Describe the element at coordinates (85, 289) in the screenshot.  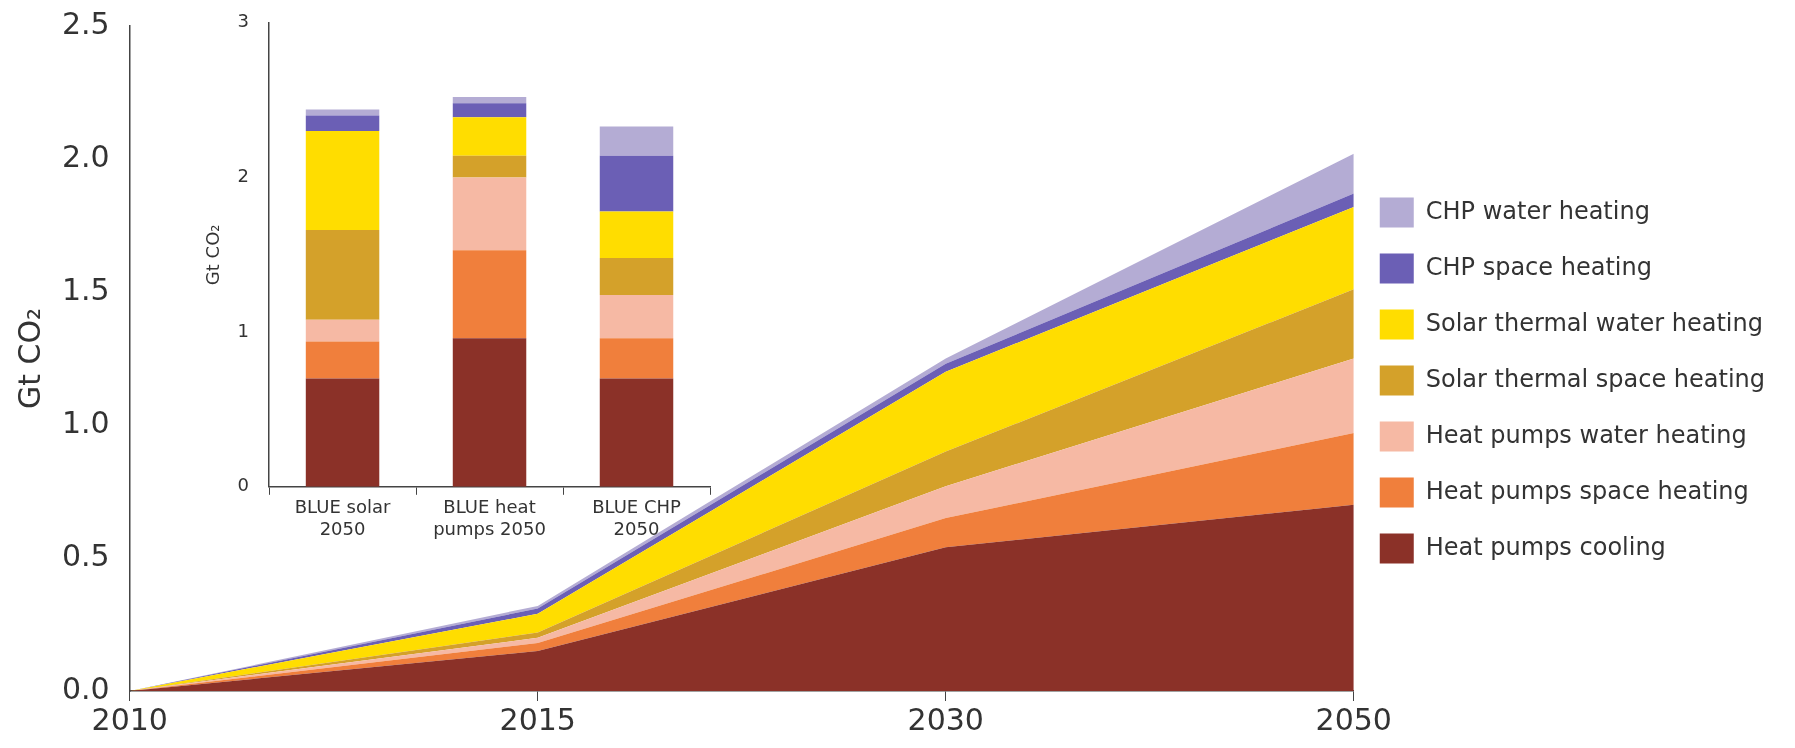
I see `y-tick-label: 1.5` at that location.